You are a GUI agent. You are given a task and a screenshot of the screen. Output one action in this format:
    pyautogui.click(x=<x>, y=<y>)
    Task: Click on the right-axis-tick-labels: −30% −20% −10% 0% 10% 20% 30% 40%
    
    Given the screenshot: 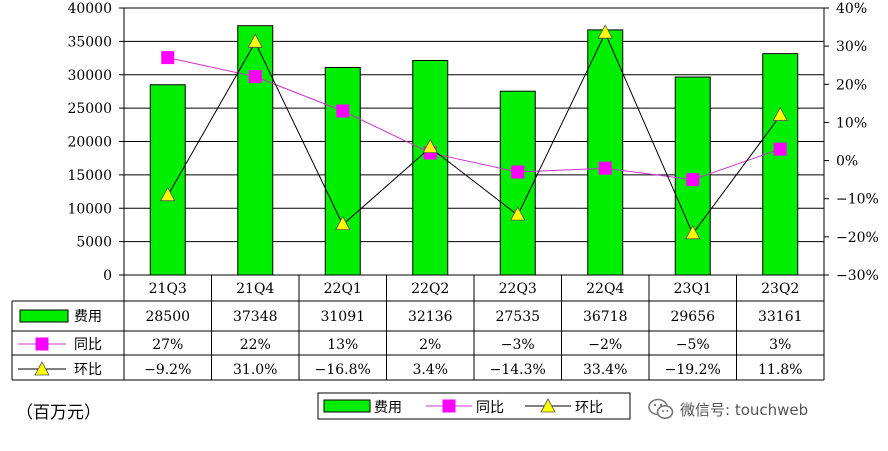 What is the action you would take?
    pyautogui.click(x=857, y=142)
    